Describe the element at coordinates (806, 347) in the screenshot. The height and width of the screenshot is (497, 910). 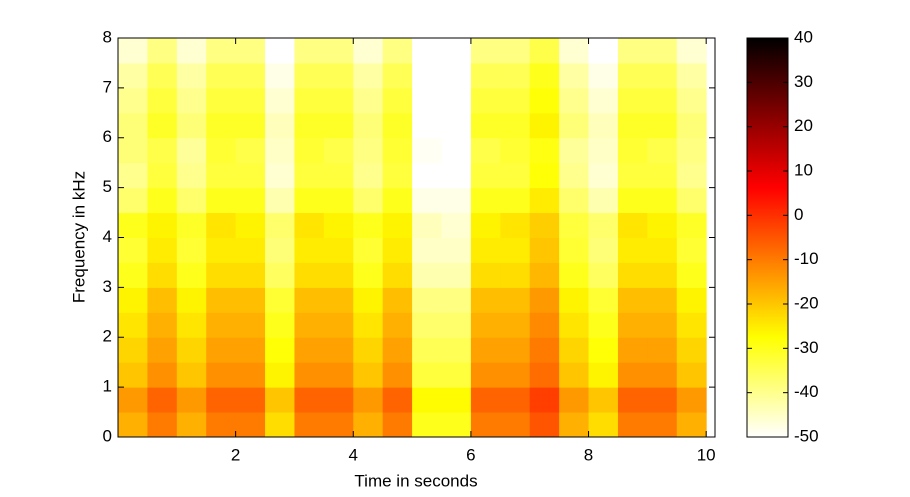
I see `colorbar-tick-label: -30` at that location.